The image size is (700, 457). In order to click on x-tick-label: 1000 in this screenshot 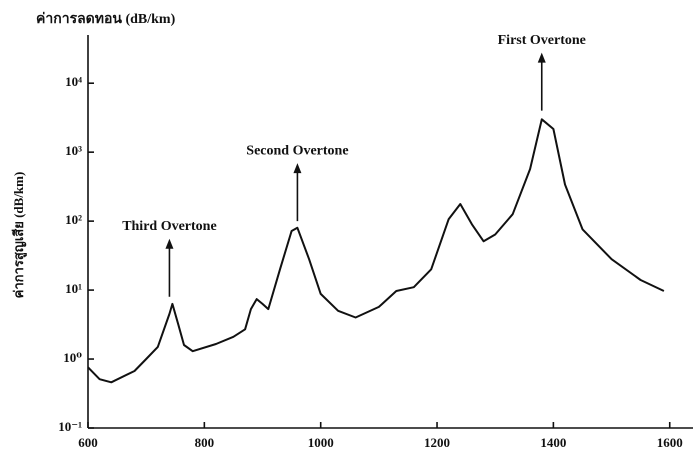, I will do `click(321, 442)`.